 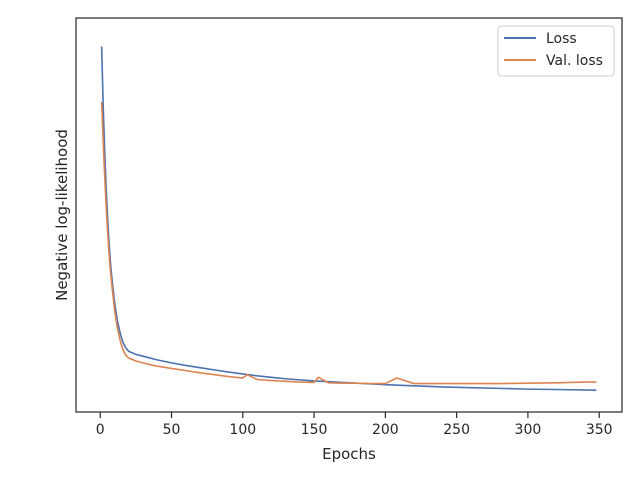 What do you see at coordinates (561, 39) in the screenshot?
I see `legend-label-loss: Loss` at bounding box center [561, 39].